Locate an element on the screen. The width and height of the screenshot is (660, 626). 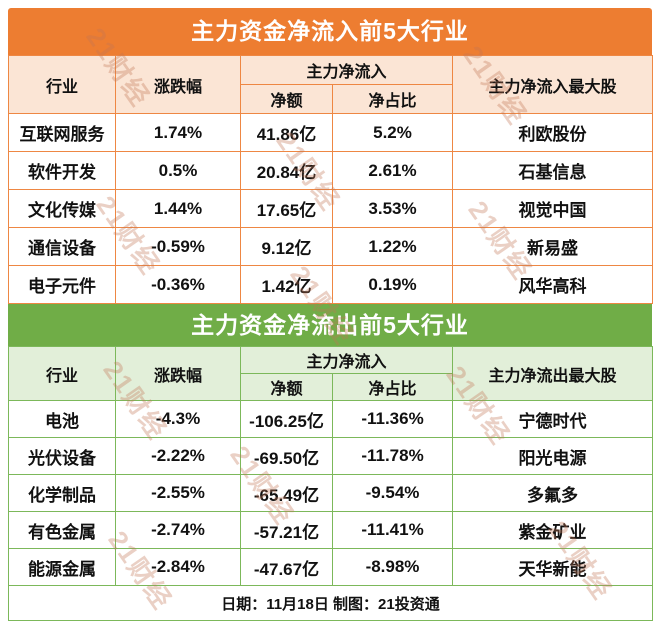
industry-cell: 软件开发 is located at coordinates (62, 170).